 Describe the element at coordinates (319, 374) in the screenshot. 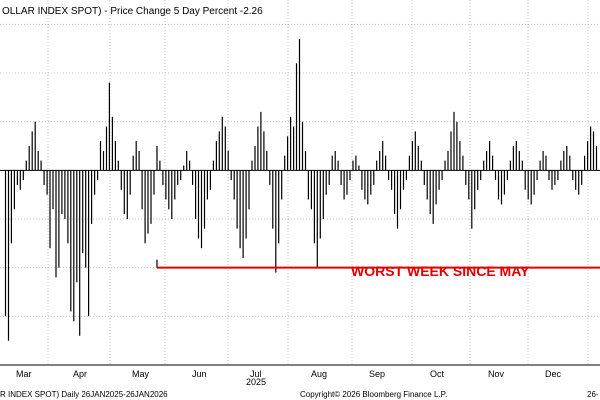

I see `x-tick-label: Aug` at that location.